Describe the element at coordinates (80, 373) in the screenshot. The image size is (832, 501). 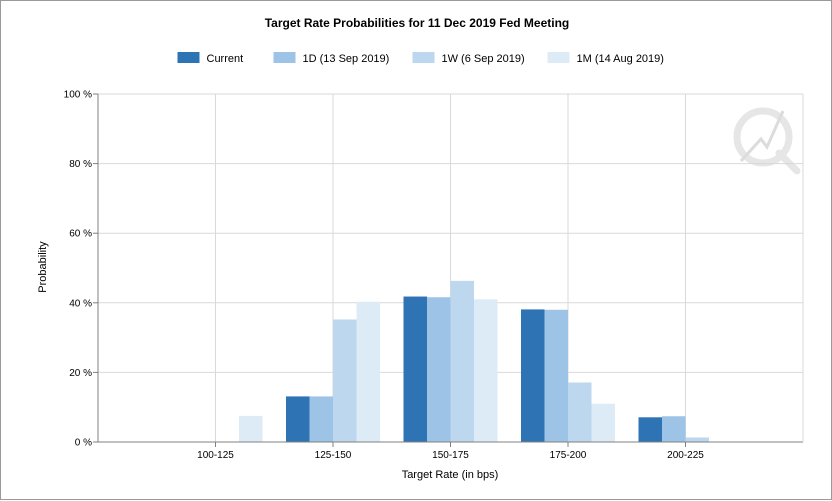
I see `y-tick-label: 20 %` at that location.